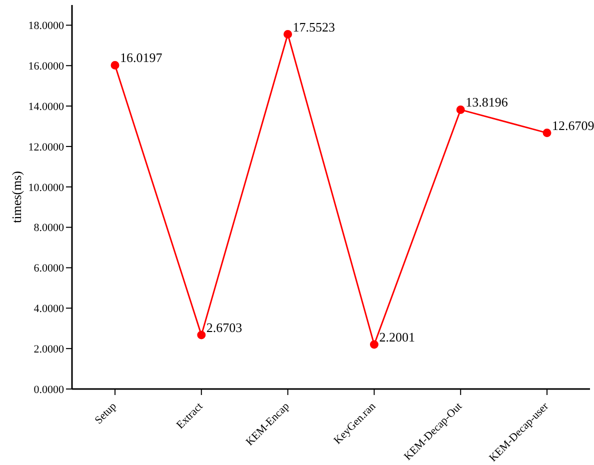 The height and width of the screenshot is (465, 594). Describe the element at coordinates (314, 26) in the screenshot. I see `data-label: 17.5523` at that location.